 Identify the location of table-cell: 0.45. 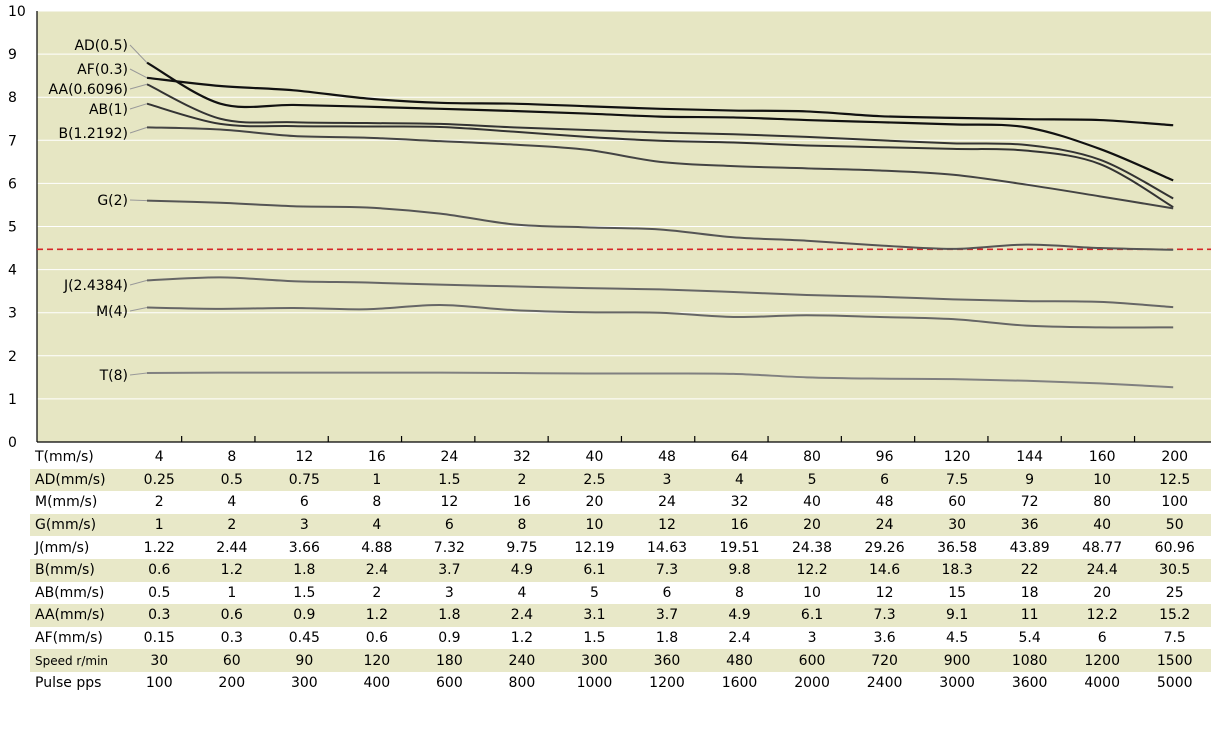
(304, 638).